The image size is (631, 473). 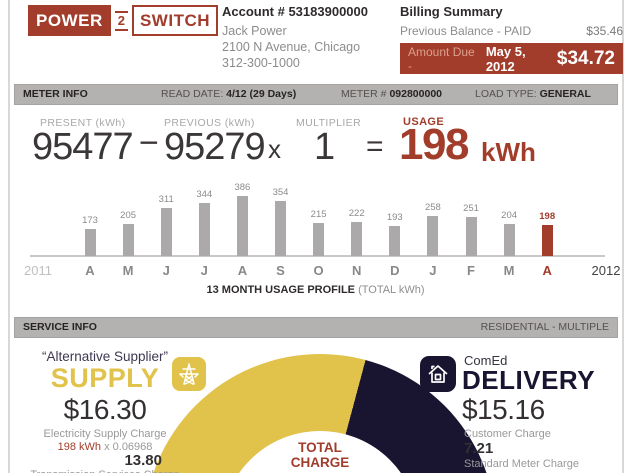 I want to click on supply-charge-calc: 198 kWh x 0.06968, so click(x=105, y=447).